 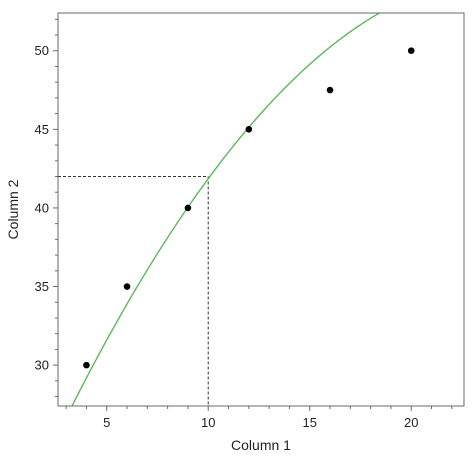 I want to click on x-axis-label: Column 1, so click(x=261, y=445).